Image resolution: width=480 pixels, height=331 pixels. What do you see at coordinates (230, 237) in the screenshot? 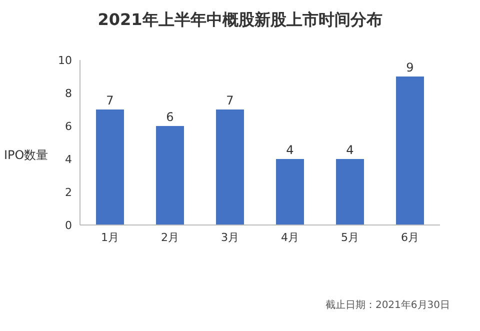
I see `x-tick-label: 3月` at bounding box center [230, 237].